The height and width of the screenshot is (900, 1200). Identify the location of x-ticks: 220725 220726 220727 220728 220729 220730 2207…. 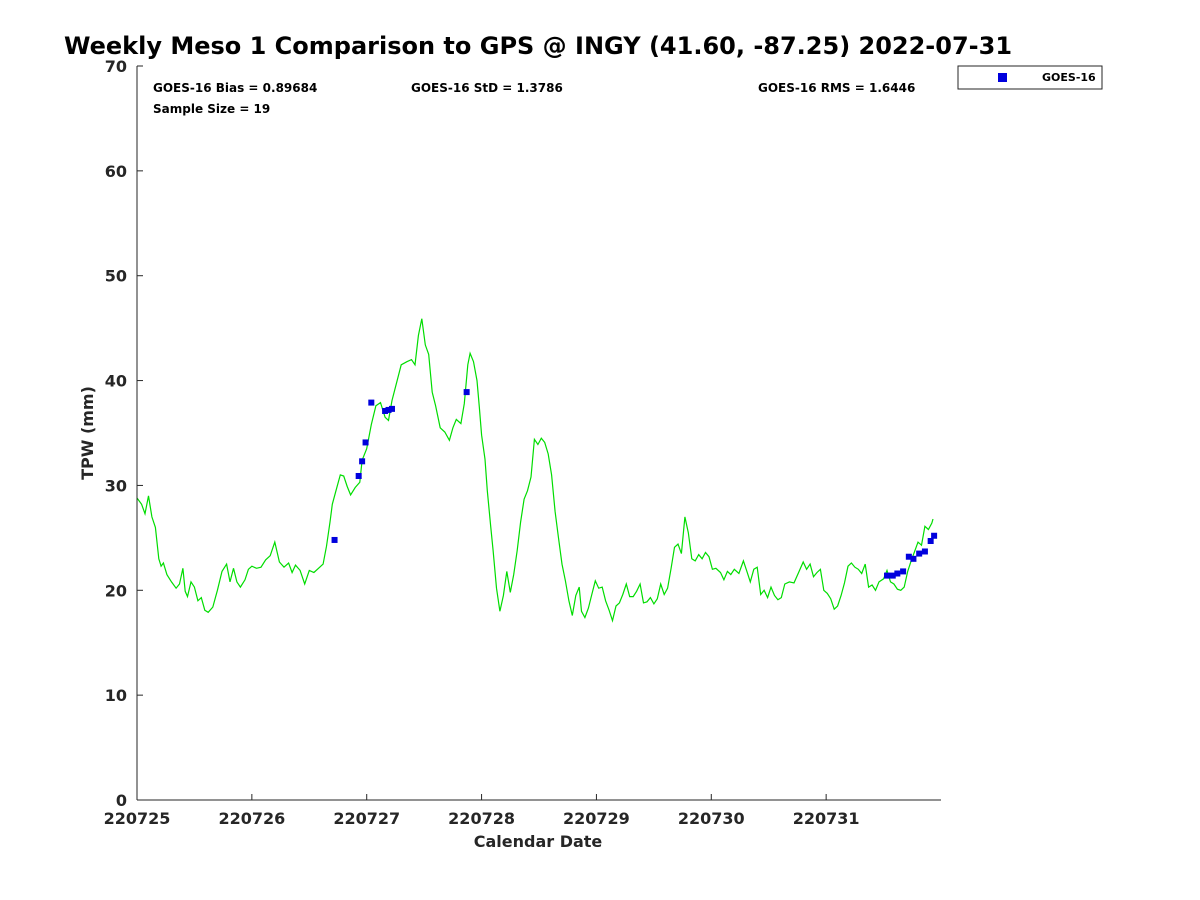
(482, 811).